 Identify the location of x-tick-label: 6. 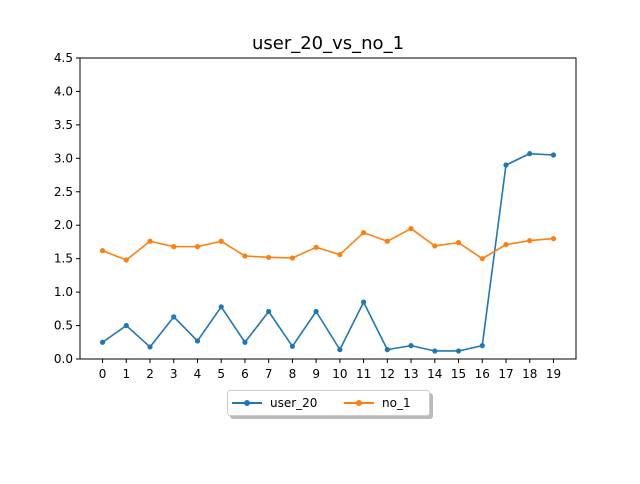
(245, 374).